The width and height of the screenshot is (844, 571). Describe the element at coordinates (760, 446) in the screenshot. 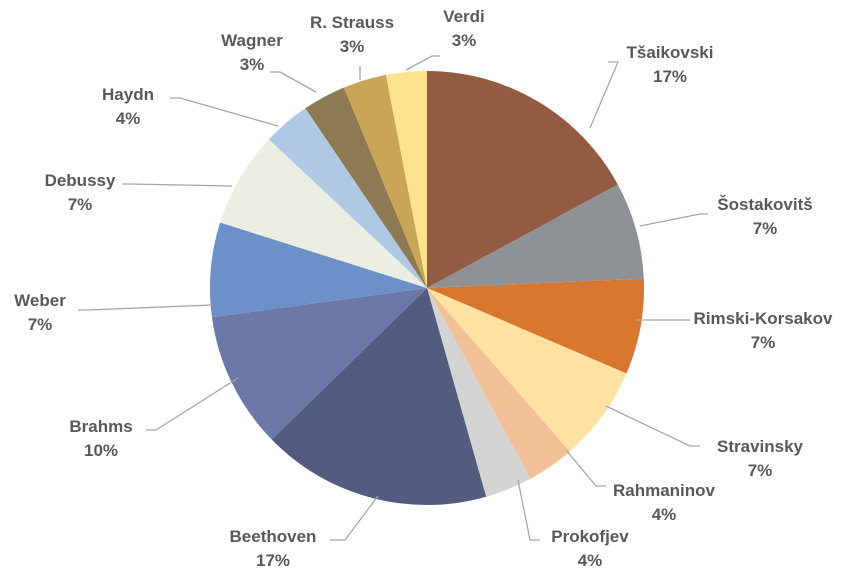

I see `slice-name-label: Stravinsky` at that location.